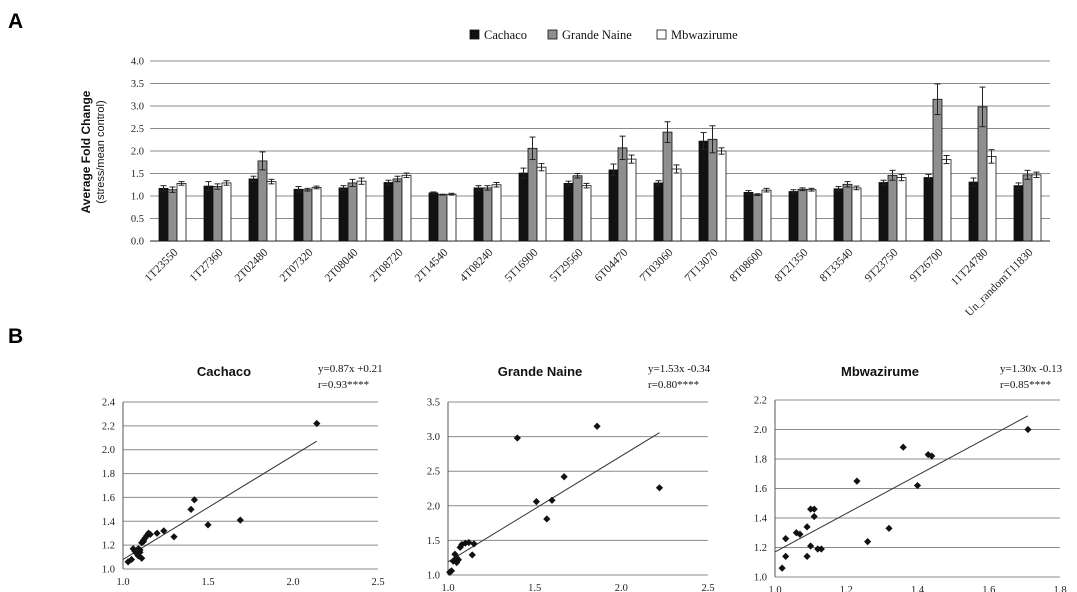 The width and height of the screenshot is (1077, 592). Describe the element at coordinates (137, 62) in the screenshot. I see `bar-y-tick-label: 4.0` at that location.